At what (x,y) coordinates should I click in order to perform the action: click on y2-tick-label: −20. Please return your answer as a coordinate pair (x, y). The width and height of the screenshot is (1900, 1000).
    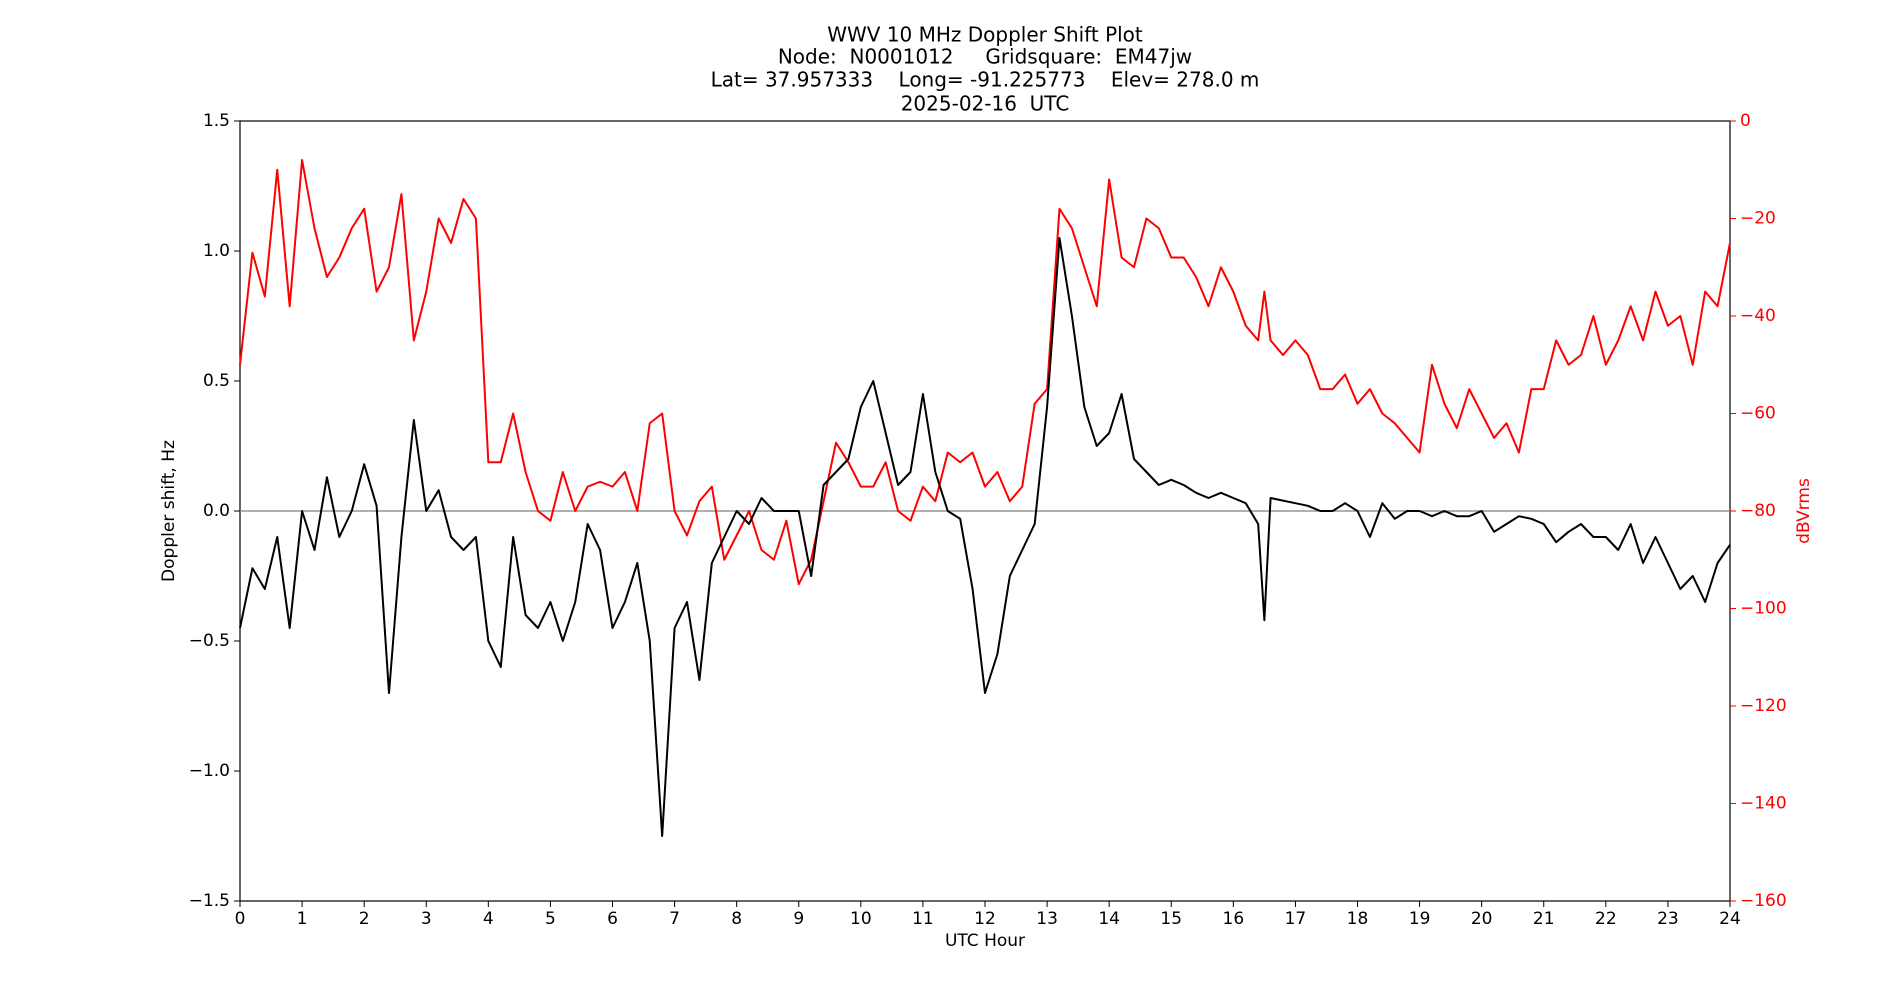
    Looking at the image, I should click on (1758, 219).